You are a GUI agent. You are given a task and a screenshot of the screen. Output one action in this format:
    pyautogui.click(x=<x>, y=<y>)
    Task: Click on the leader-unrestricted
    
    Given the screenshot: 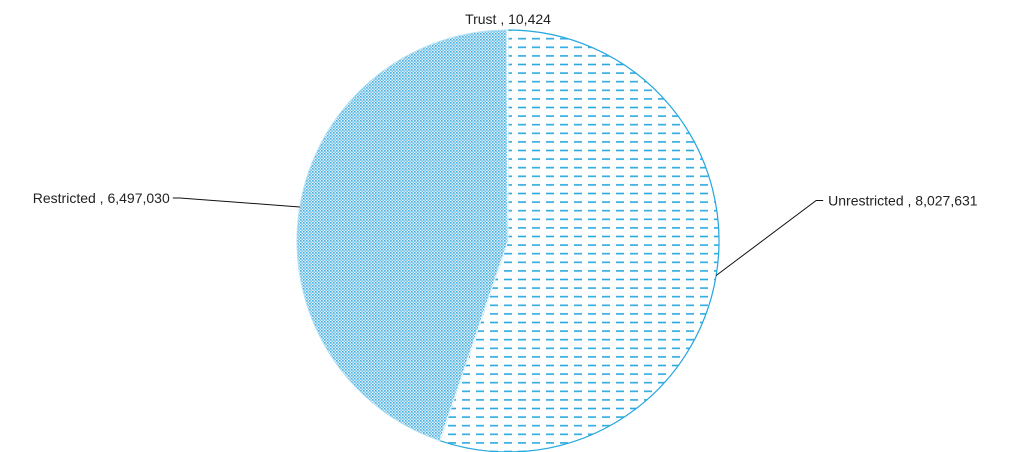 What is the action you would take?
    pyautogui.click(x=769, y=238)
    